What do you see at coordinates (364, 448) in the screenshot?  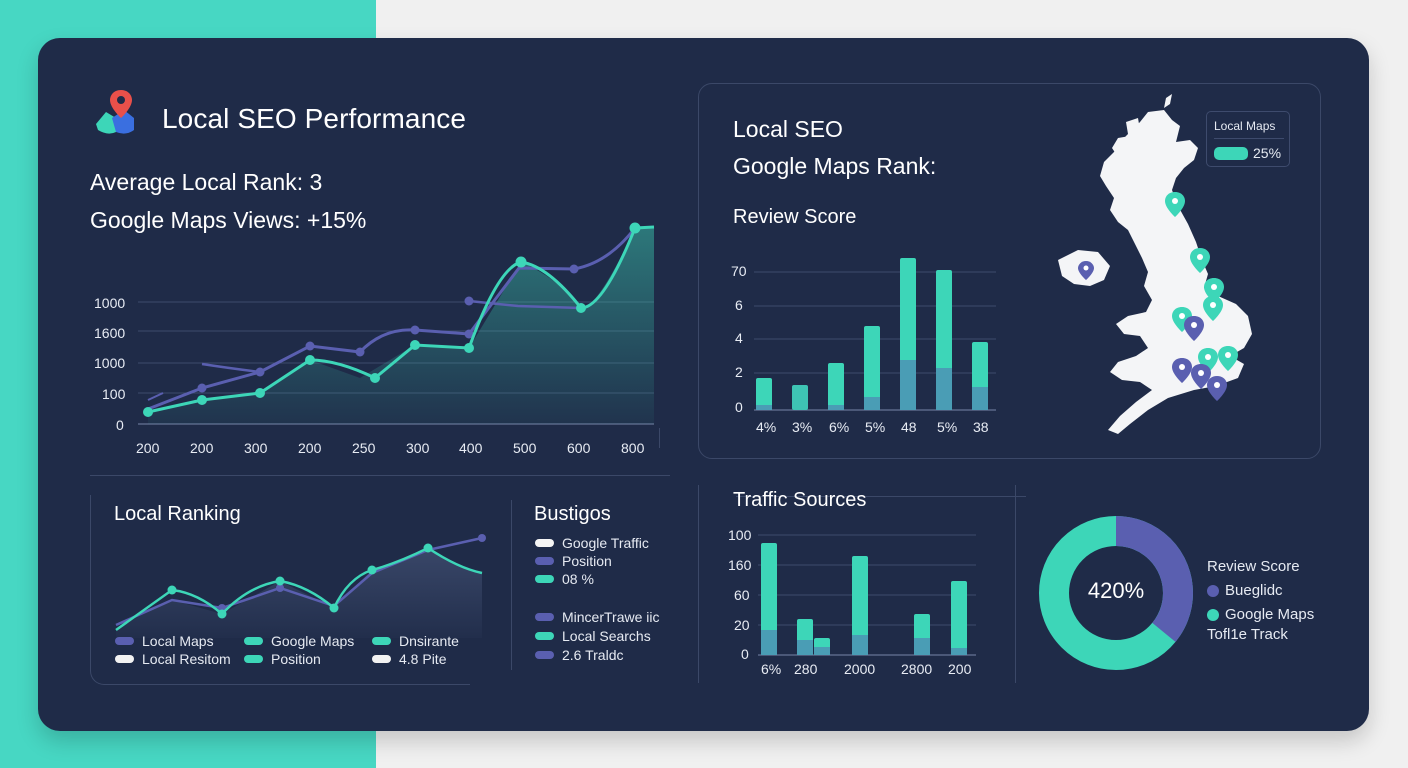 I see `x-tick: 250` at bounding box center [364, 448].